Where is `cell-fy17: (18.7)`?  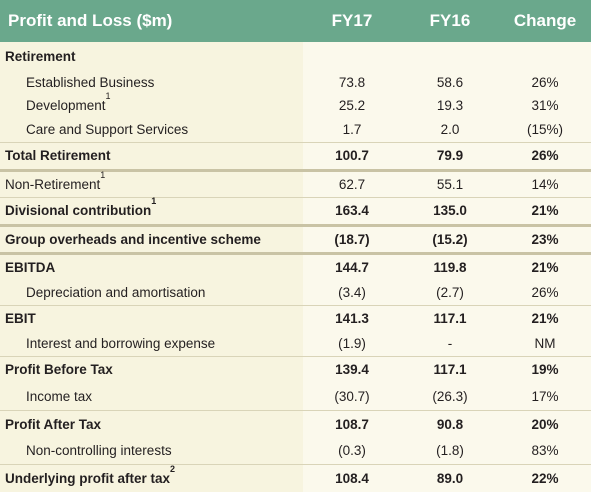
cell-fy17: (18.7) is located at coordinates (352, 239).